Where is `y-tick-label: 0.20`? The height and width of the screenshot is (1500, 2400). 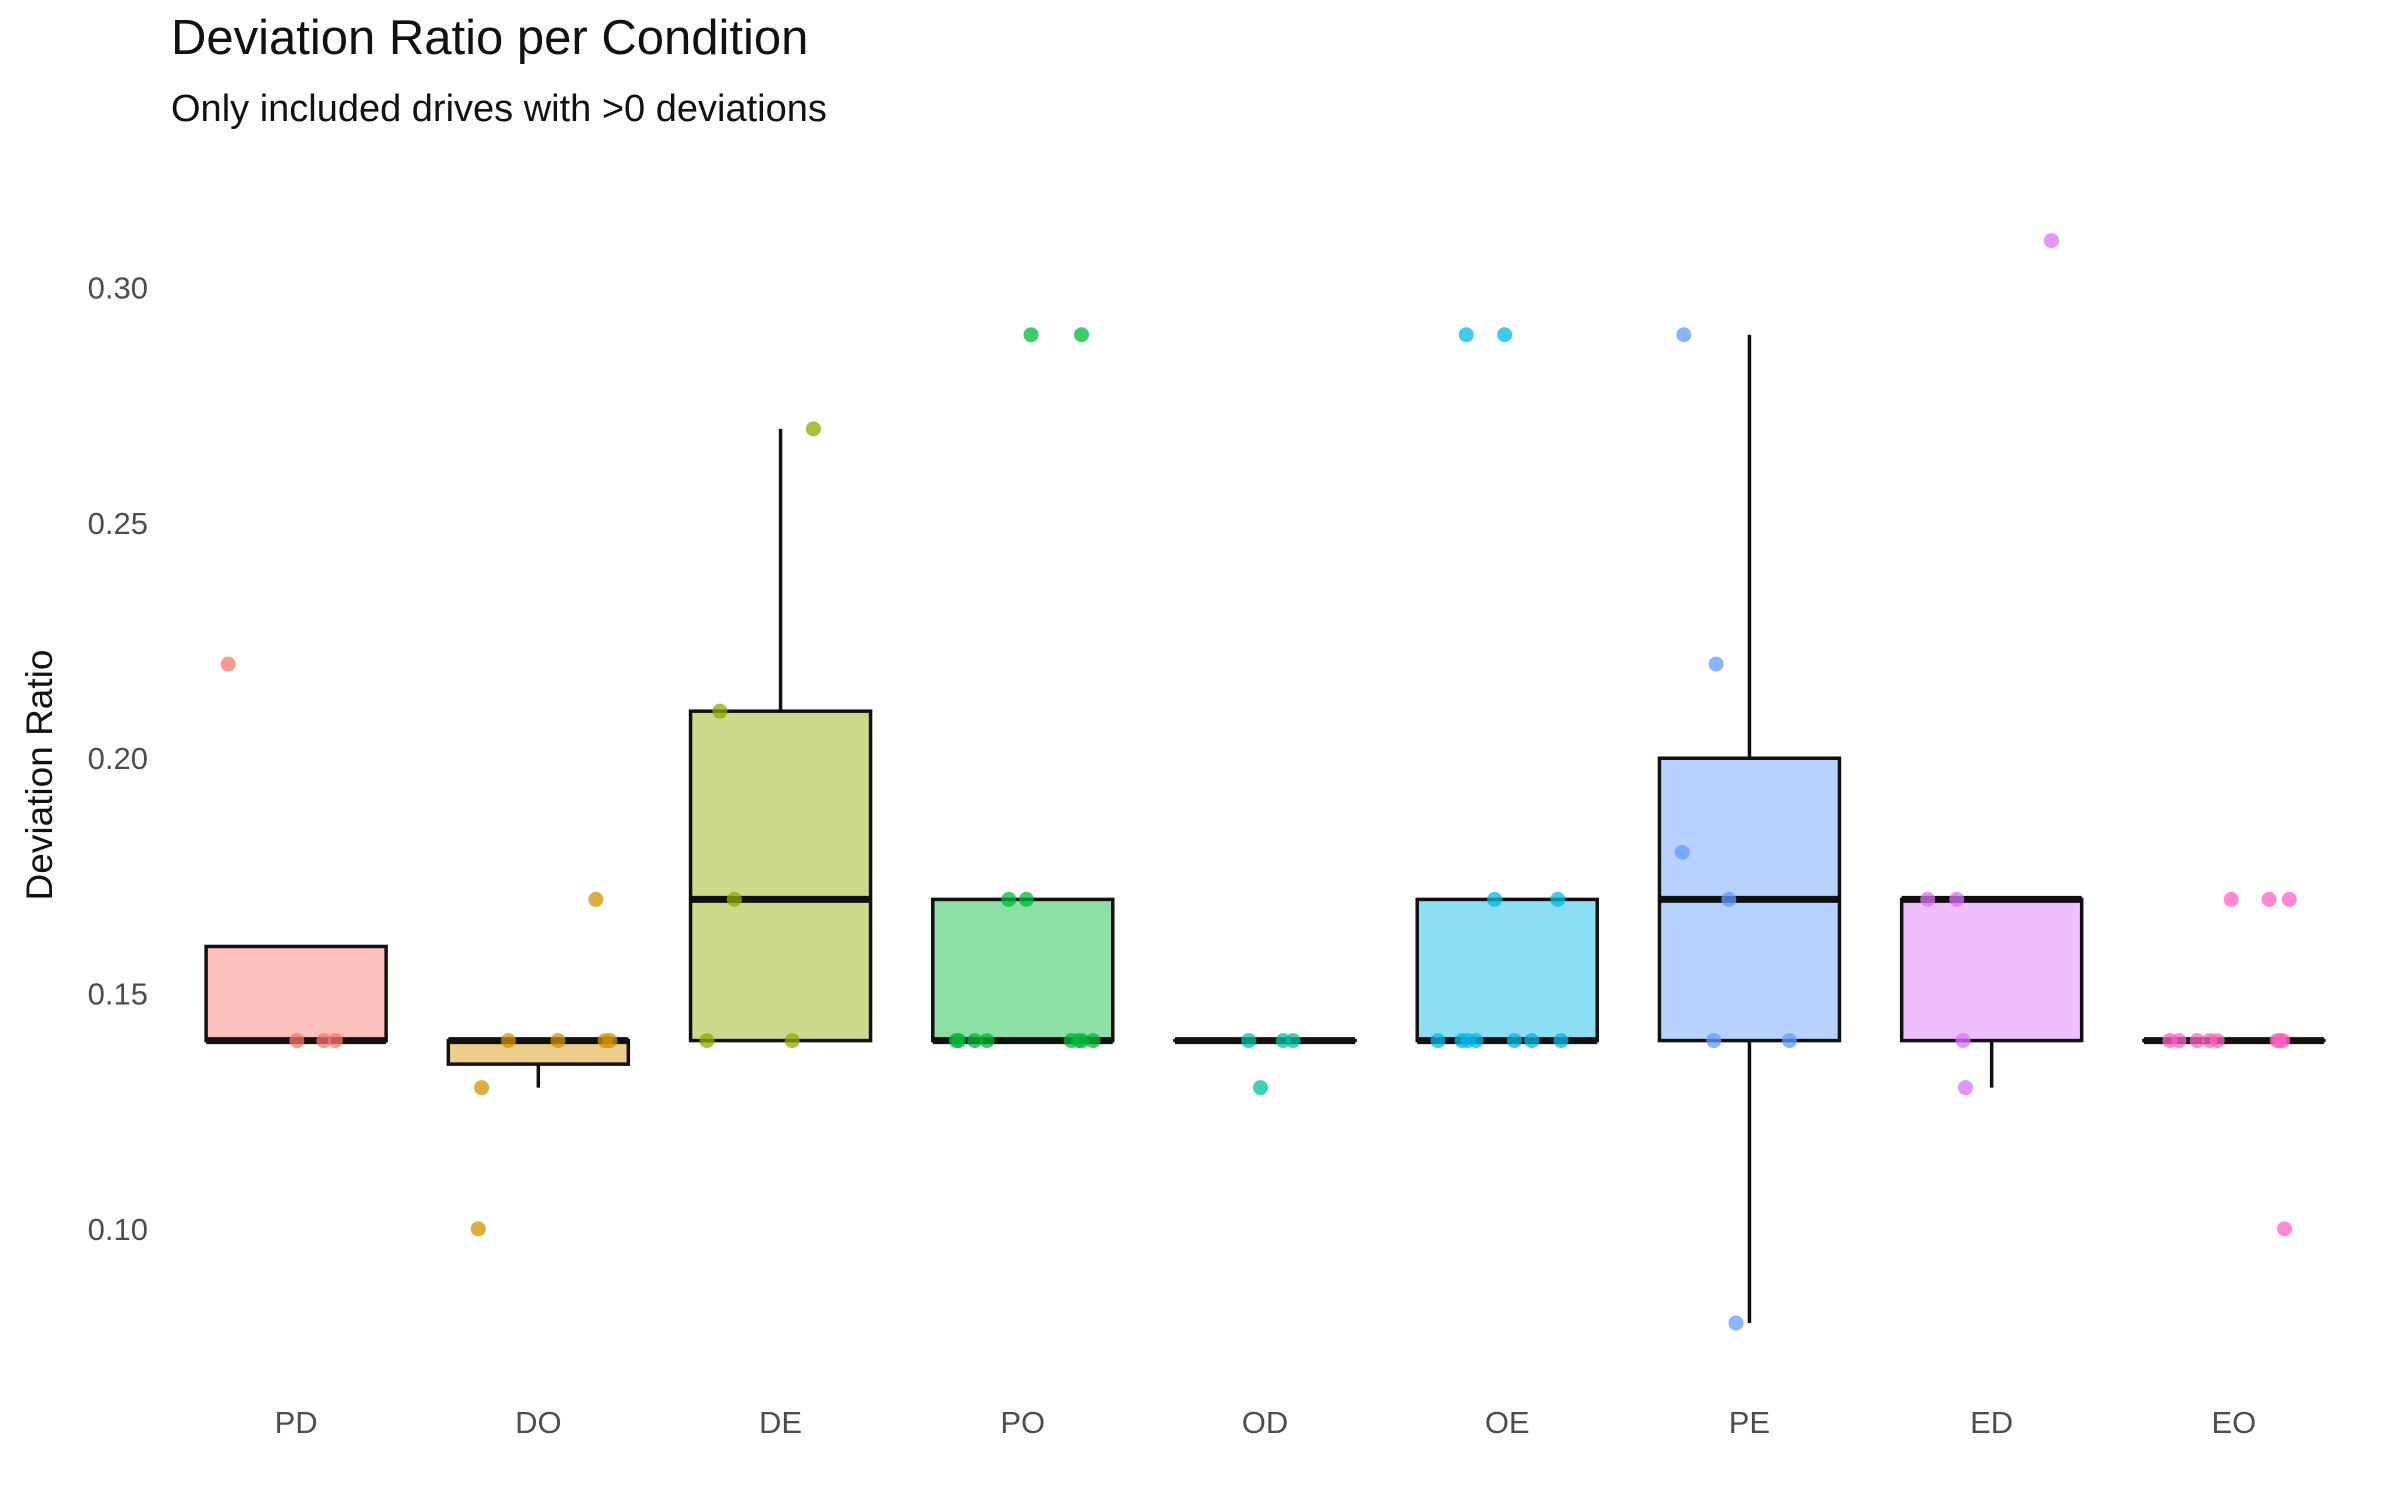
y-tick-label: 0.20 is located at coordinates (118, 758).